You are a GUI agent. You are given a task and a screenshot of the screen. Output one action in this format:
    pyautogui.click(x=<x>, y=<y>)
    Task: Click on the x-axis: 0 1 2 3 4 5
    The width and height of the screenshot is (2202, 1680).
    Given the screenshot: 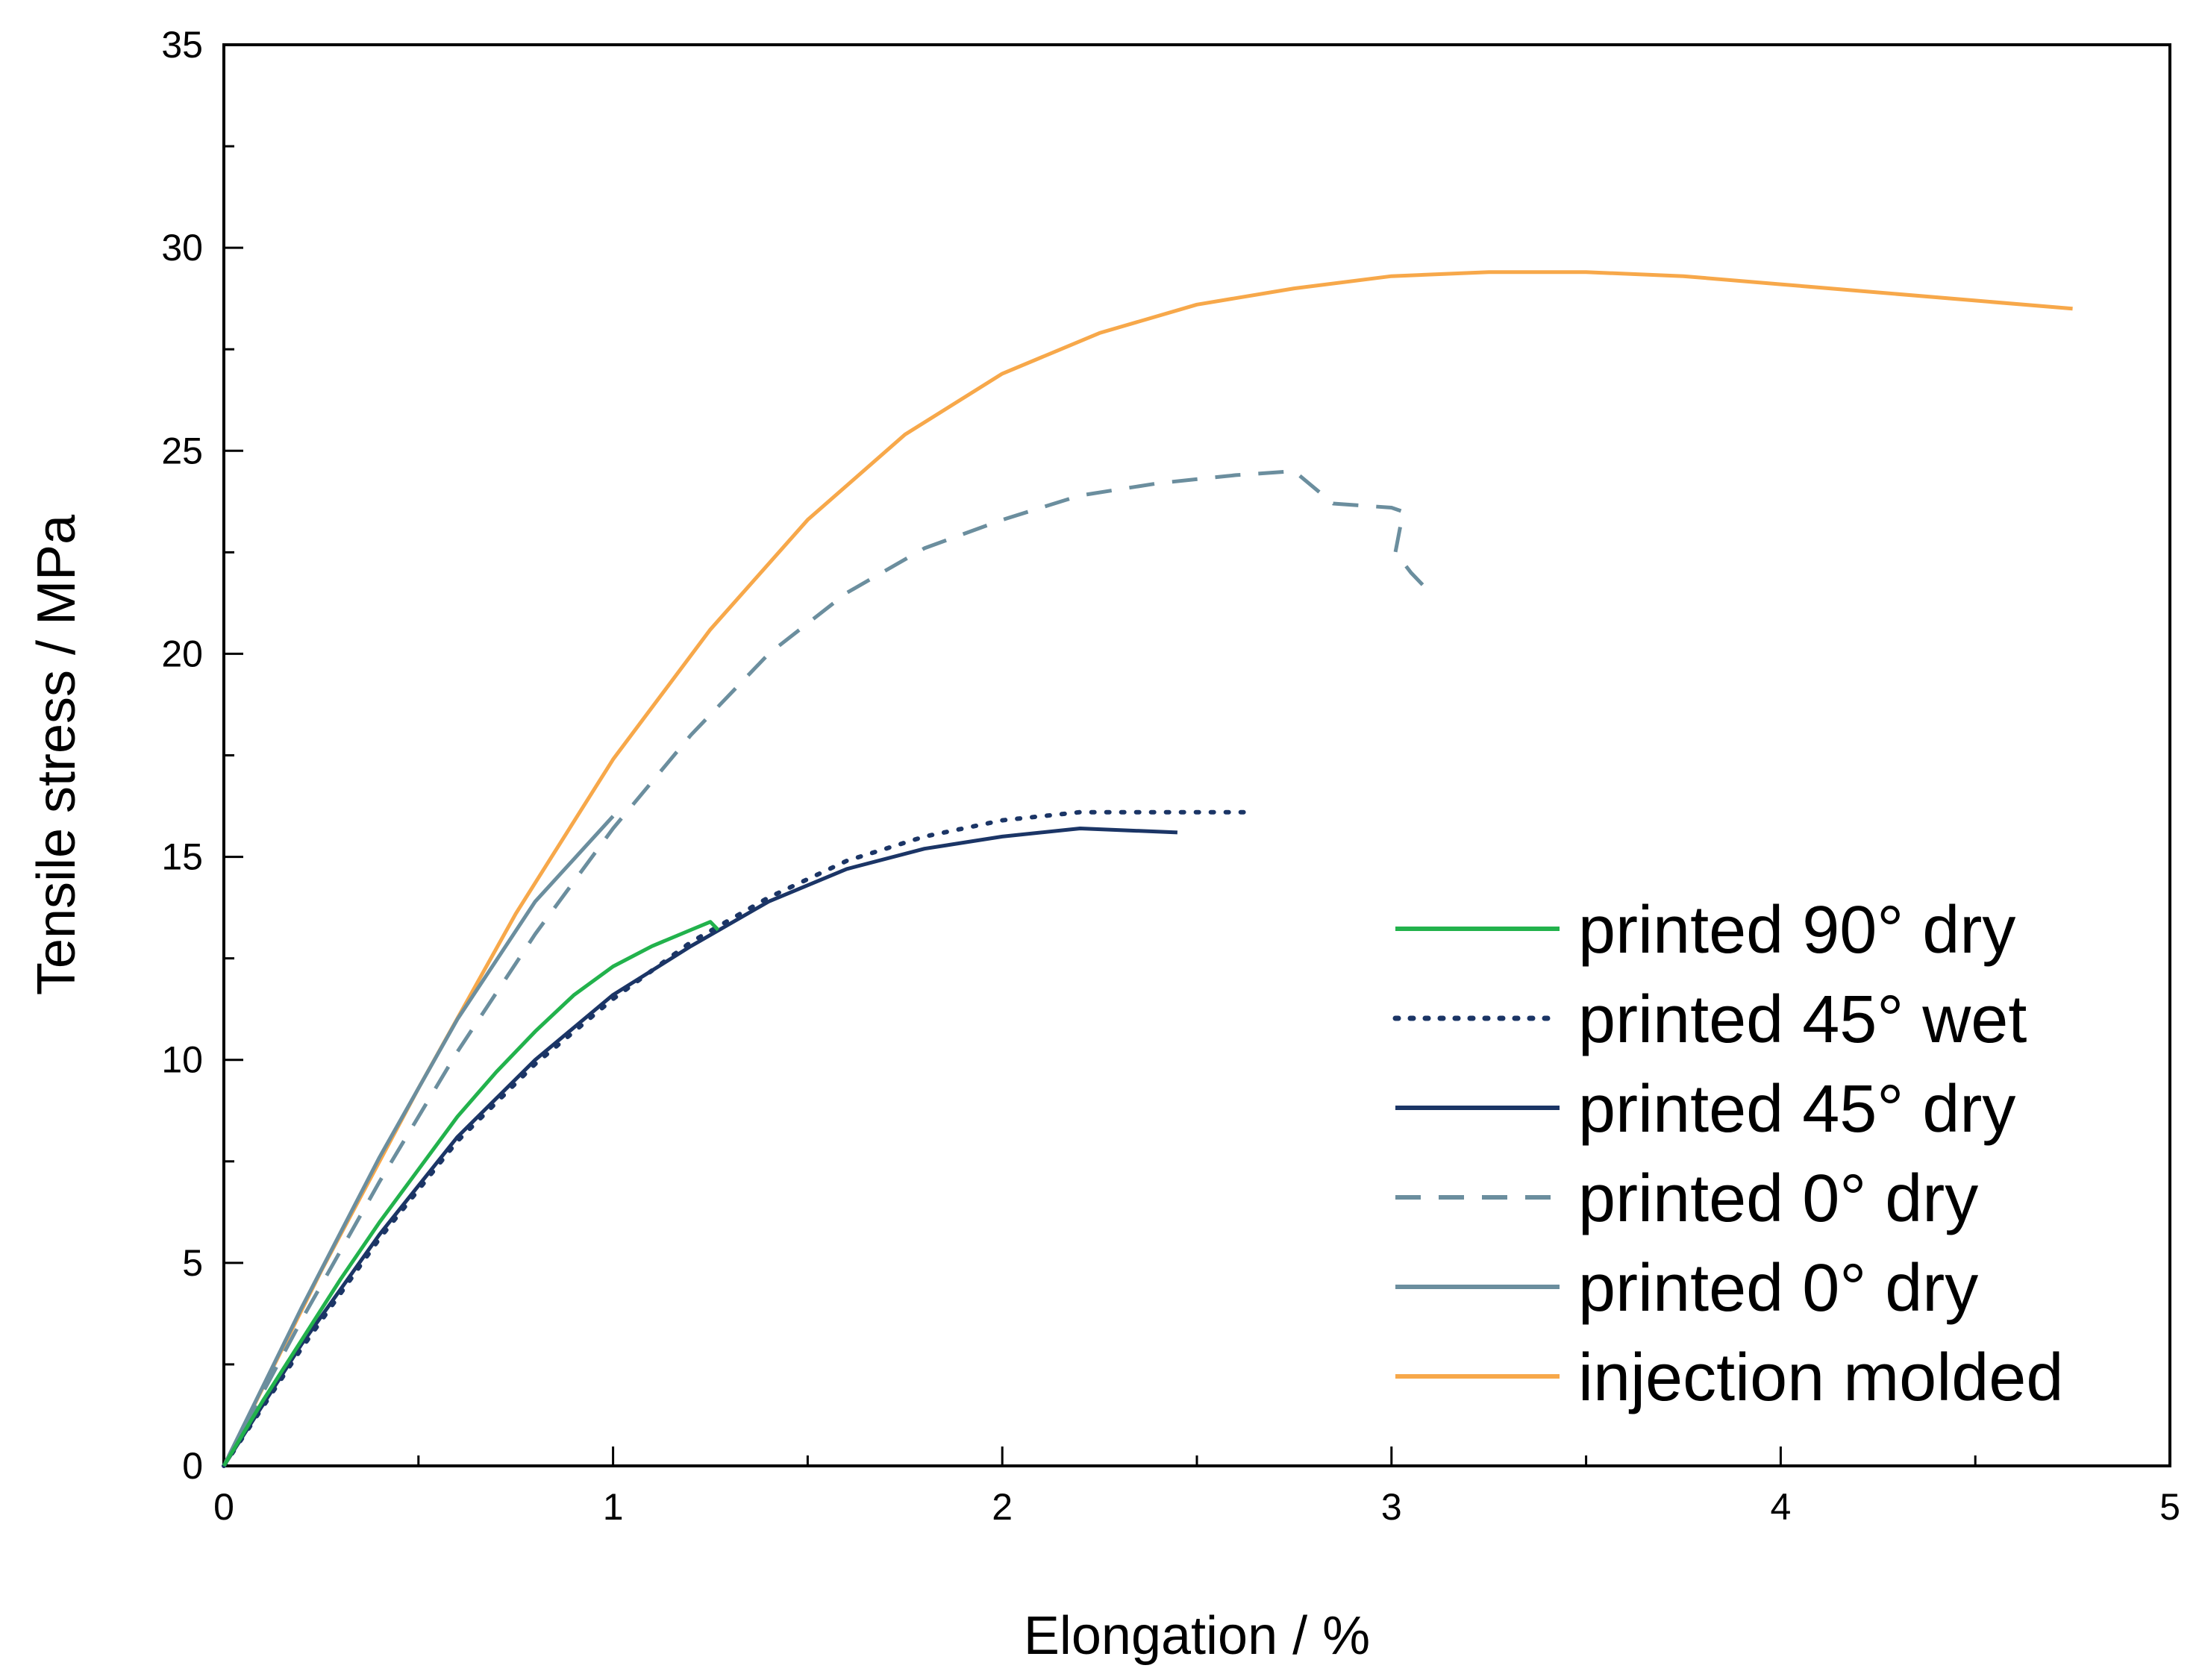 What is the action you would take?
    pyautogui.click(x=1196, y=1487)
    